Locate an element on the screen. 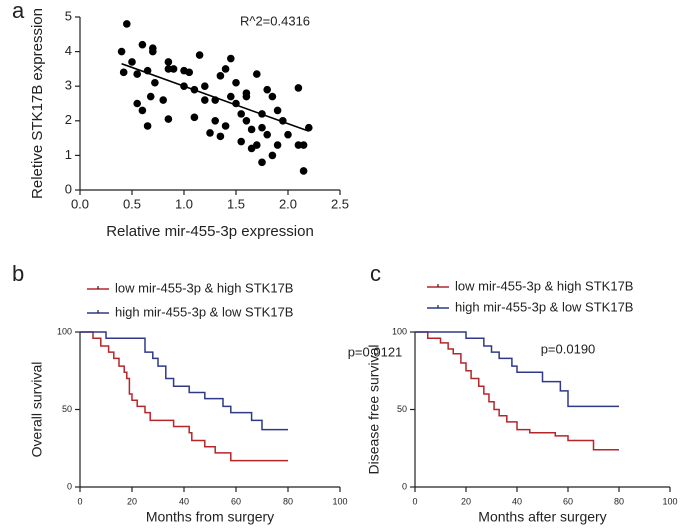 The height and width of the screenshot is (530, 680). panel-label: b is located at coordinates (18, 273).